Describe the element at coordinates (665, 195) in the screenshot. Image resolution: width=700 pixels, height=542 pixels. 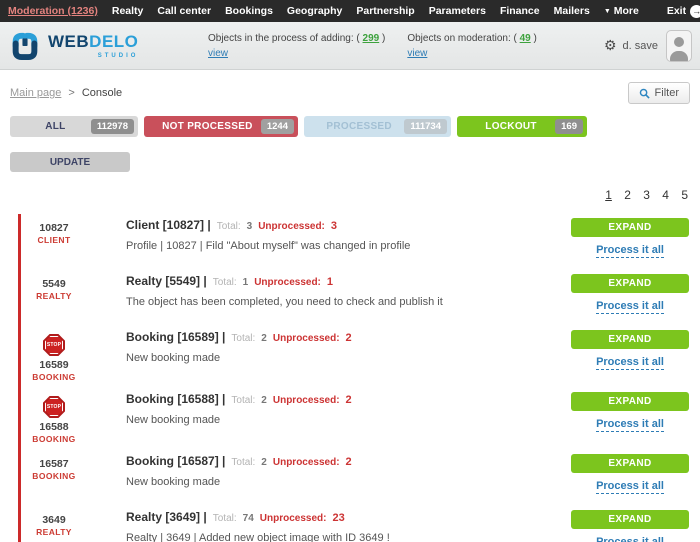
I see `page-4: 4` at that location.